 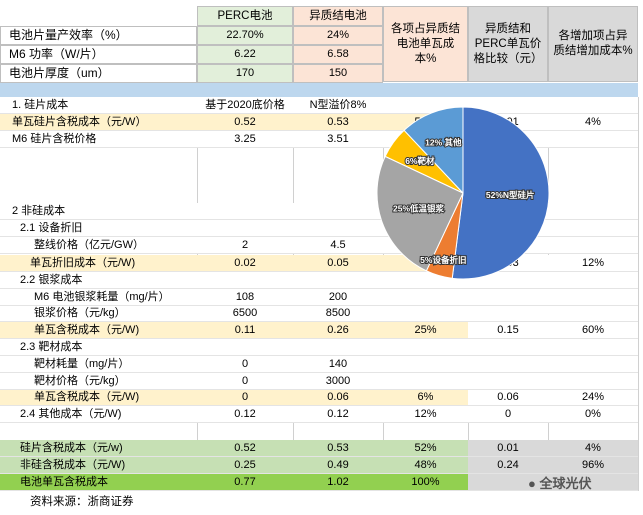 I want to click on table-cell: 基于2020底价格, so click(x=245, y=105).